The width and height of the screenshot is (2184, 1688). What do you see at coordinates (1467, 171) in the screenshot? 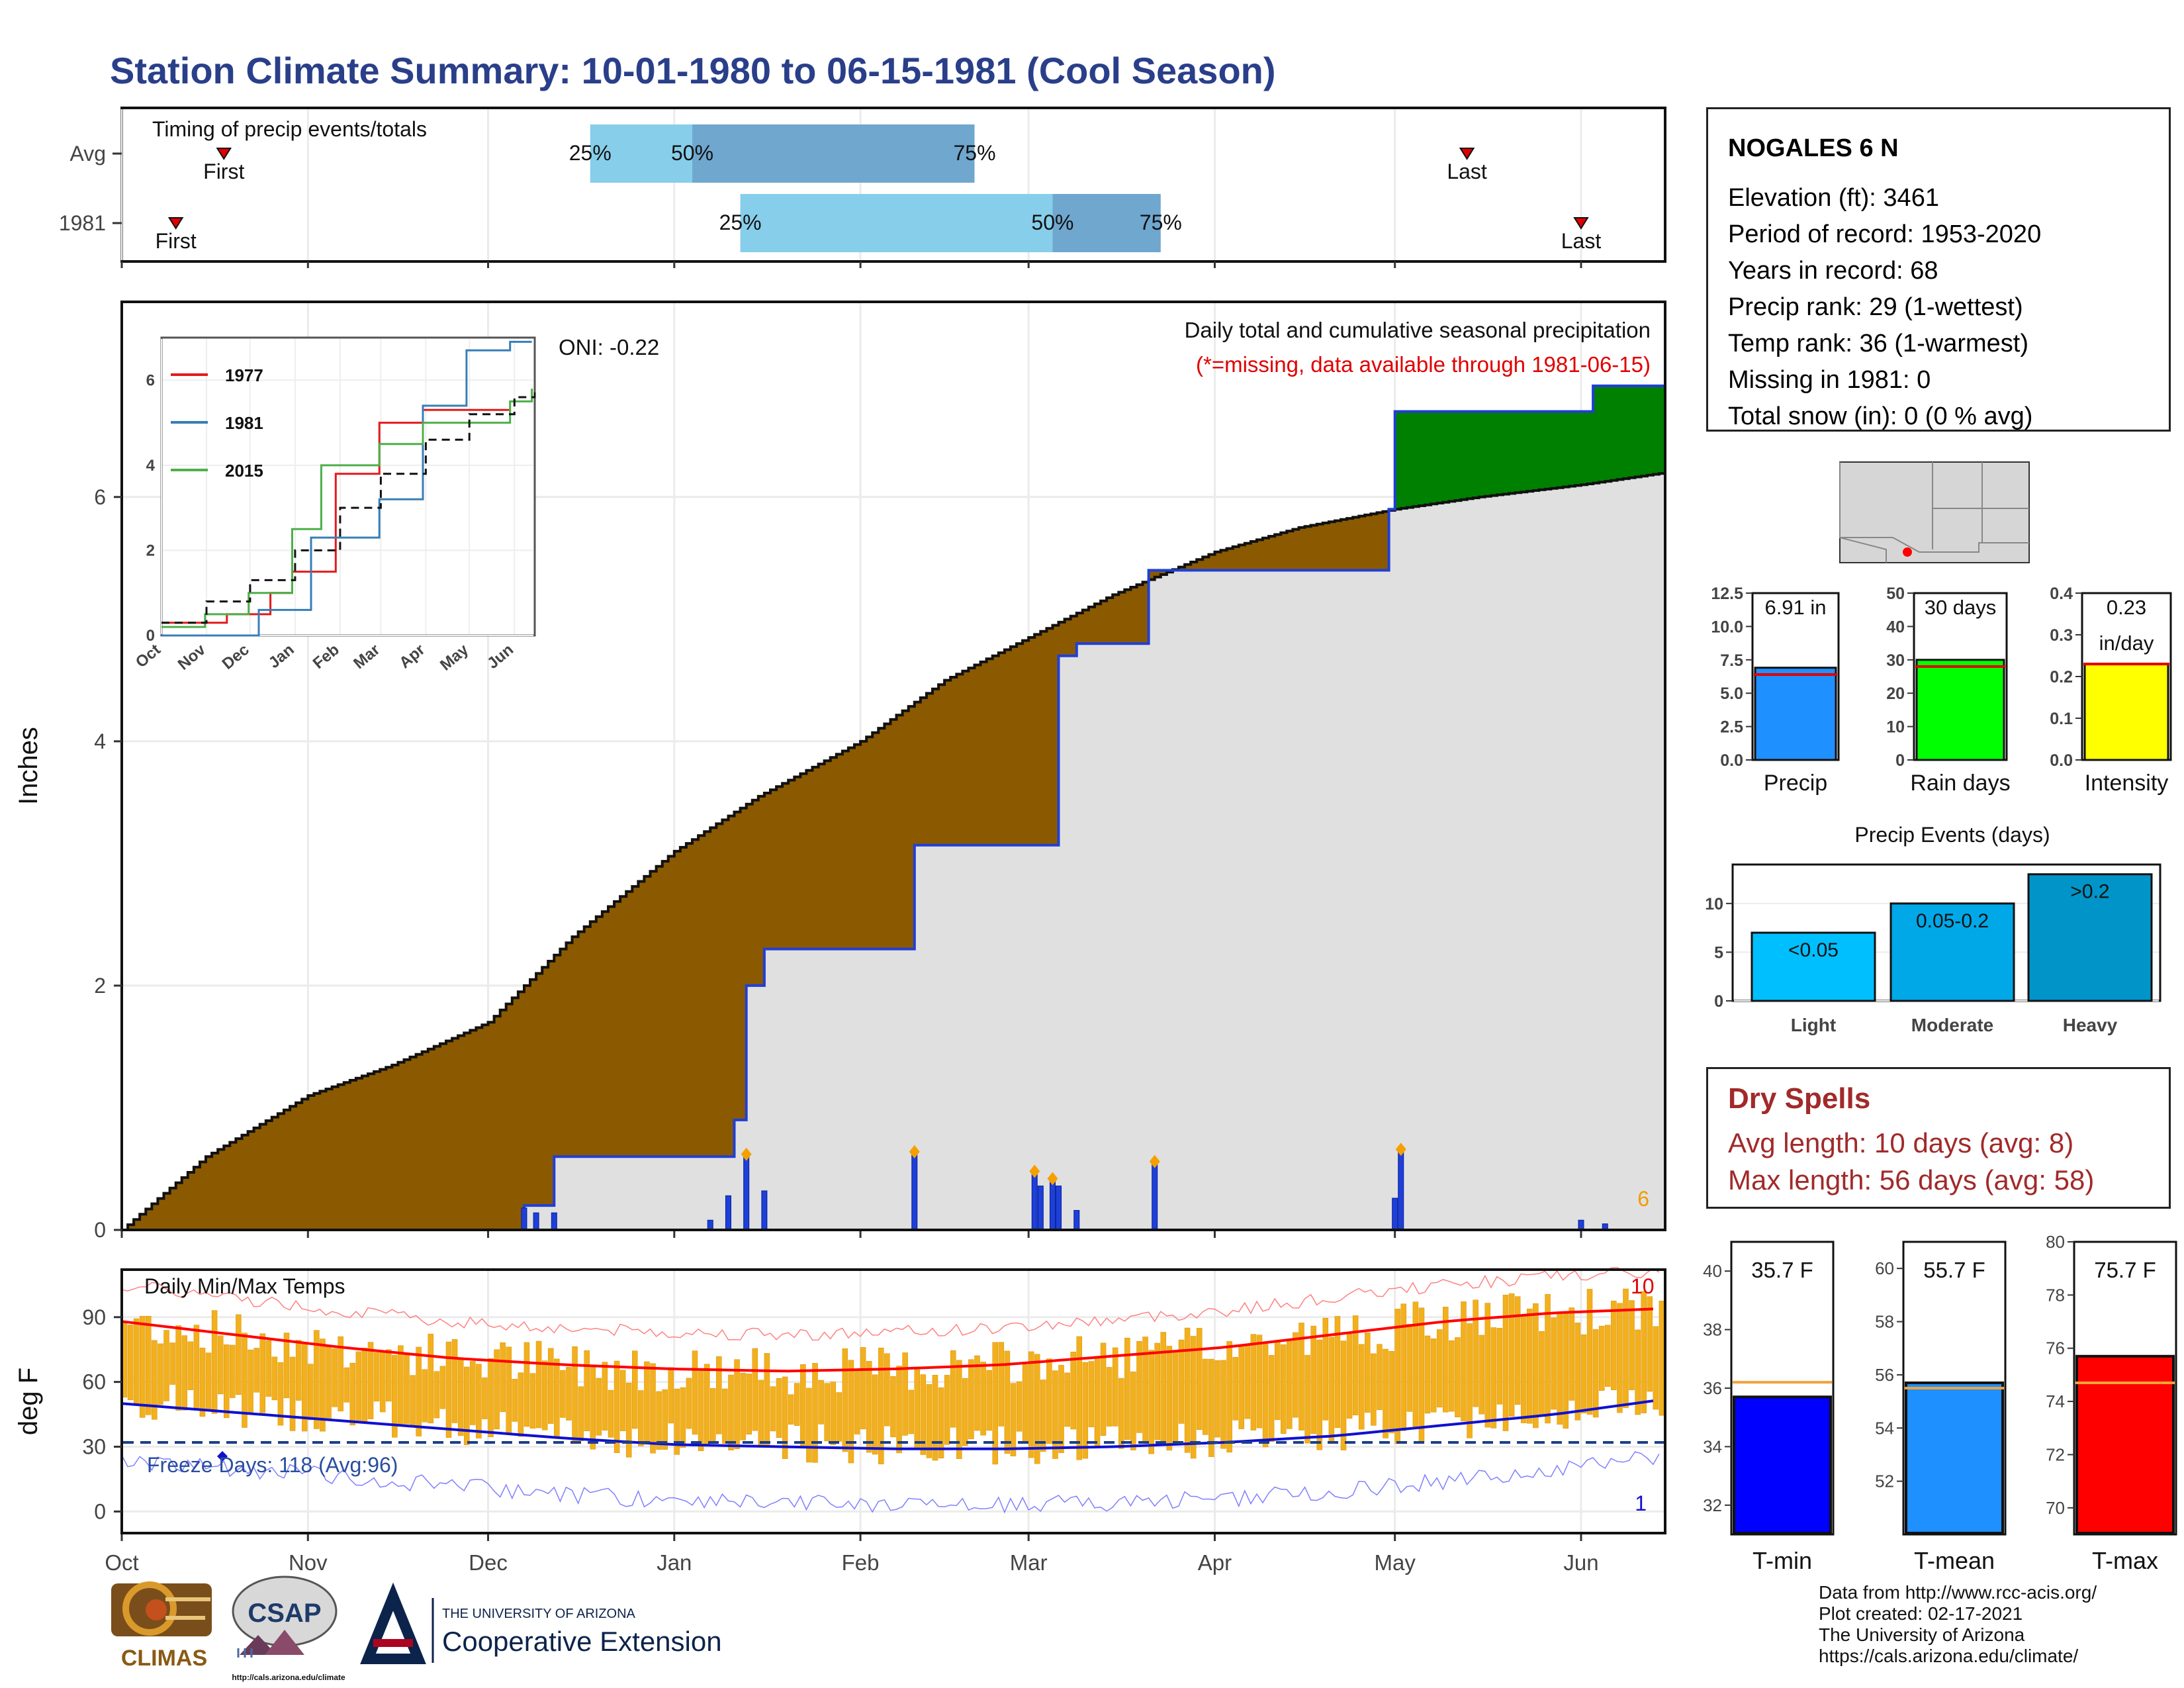
I see `timing-last-label: Last` at bounding box center [1467, 171].